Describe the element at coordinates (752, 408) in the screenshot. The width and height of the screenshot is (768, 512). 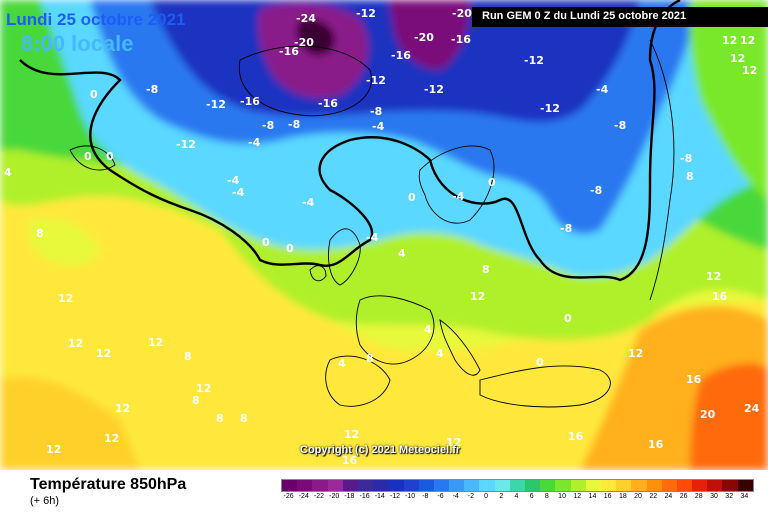
I see `iso-label: 24` at that location.